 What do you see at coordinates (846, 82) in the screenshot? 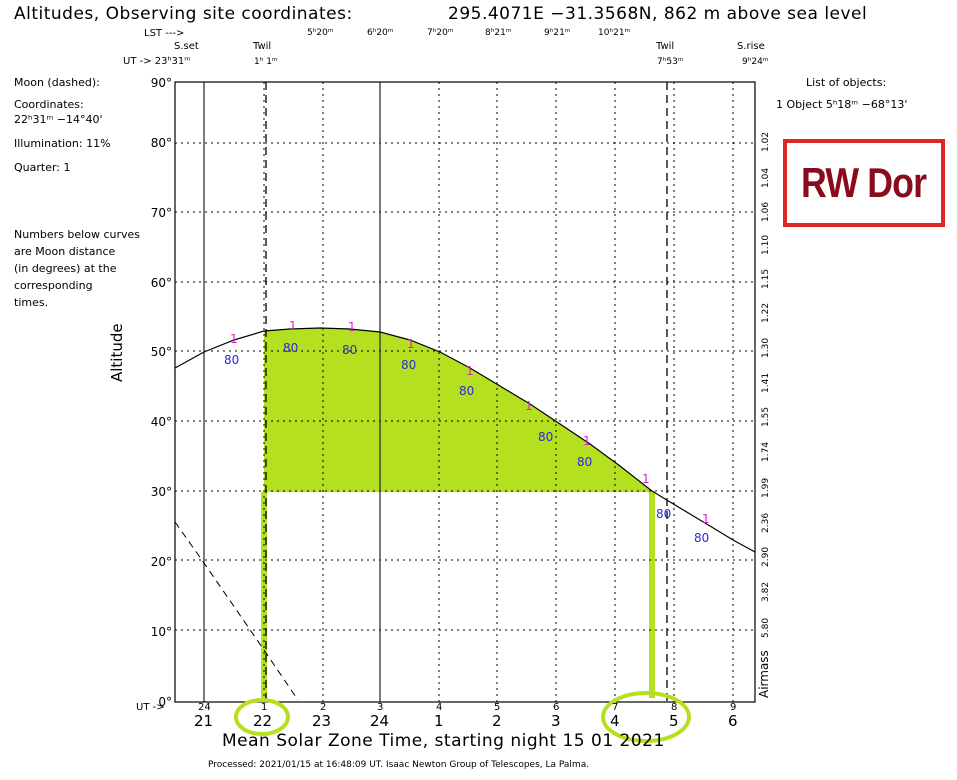
I see `objects-heading: List of objects:` at bounding box center [846, 82].